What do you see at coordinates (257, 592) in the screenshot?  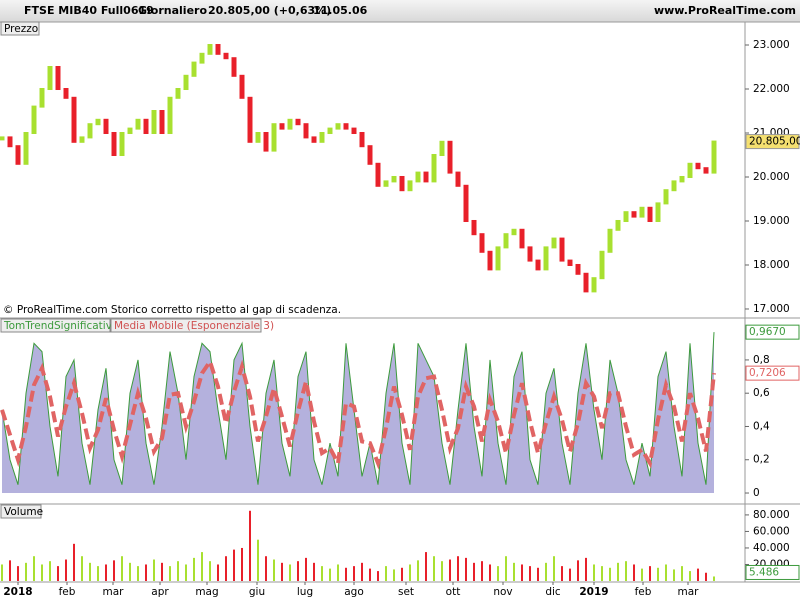 I see `x-tick-label: giu` at bounding box center [257, 592].